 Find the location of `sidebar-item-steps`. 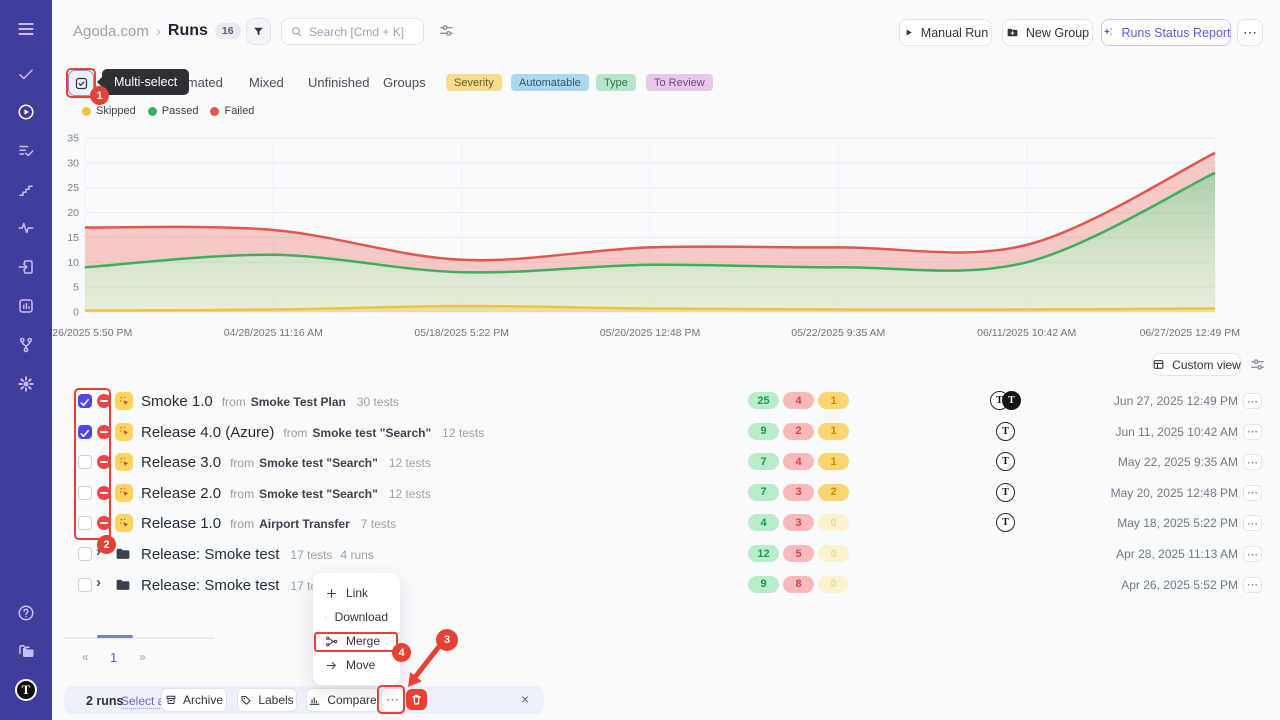

sidebar-item-steps is located at coordinates (26, 190).